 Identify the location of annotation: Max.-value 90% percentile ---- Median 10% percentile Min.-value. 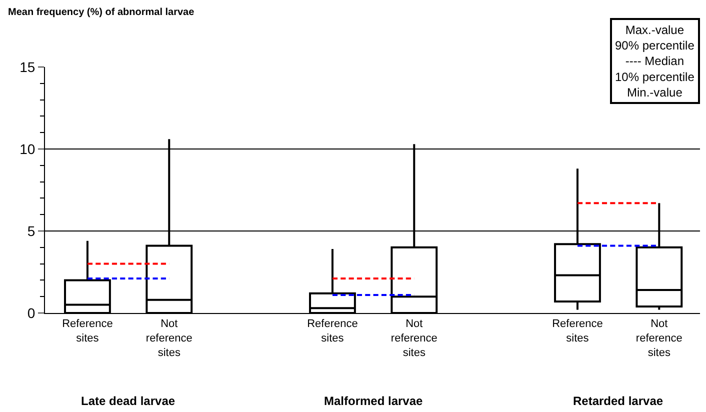
(655, 61).